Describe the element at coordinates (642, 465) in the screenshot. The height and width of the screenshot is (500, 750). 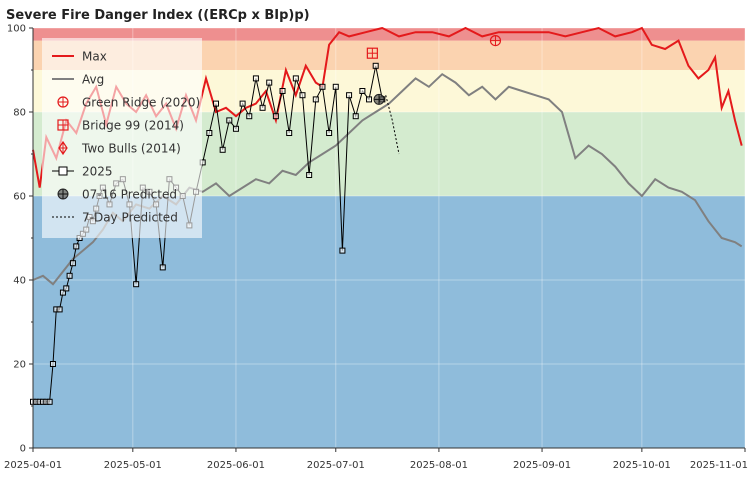
I see `x-tick-label: 2025-10-01` at that location.